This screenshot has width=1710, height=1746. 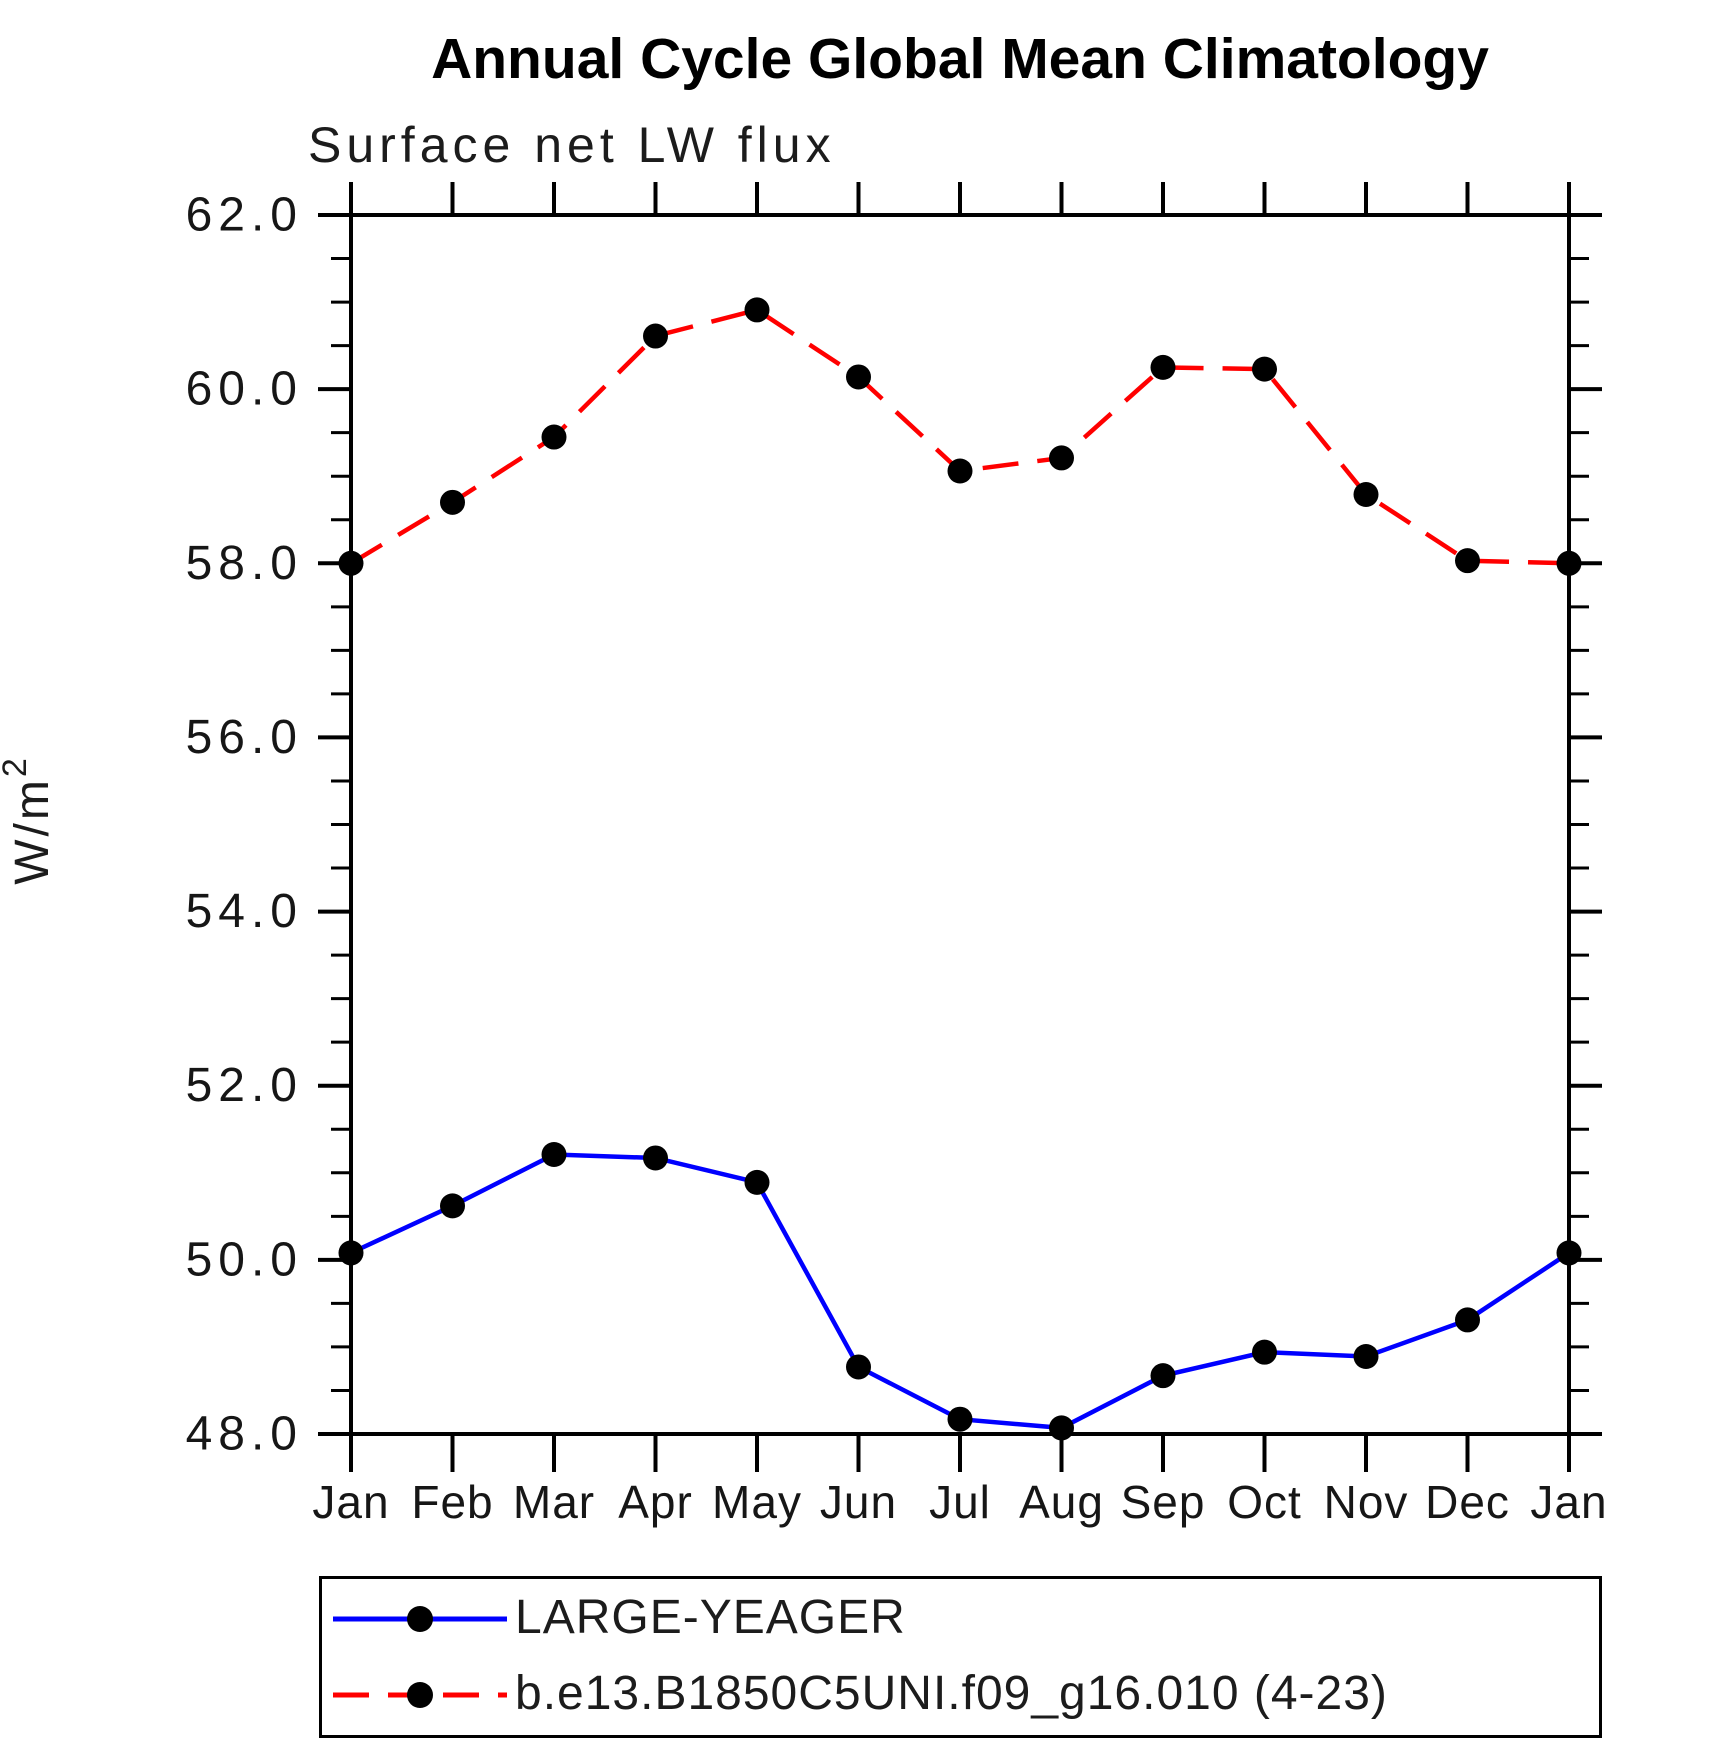 I want to click on legend-item-model-run: b.e13.B1850C5UNI.f09_g16.010 (4-23), so click(x=960, y=1695).